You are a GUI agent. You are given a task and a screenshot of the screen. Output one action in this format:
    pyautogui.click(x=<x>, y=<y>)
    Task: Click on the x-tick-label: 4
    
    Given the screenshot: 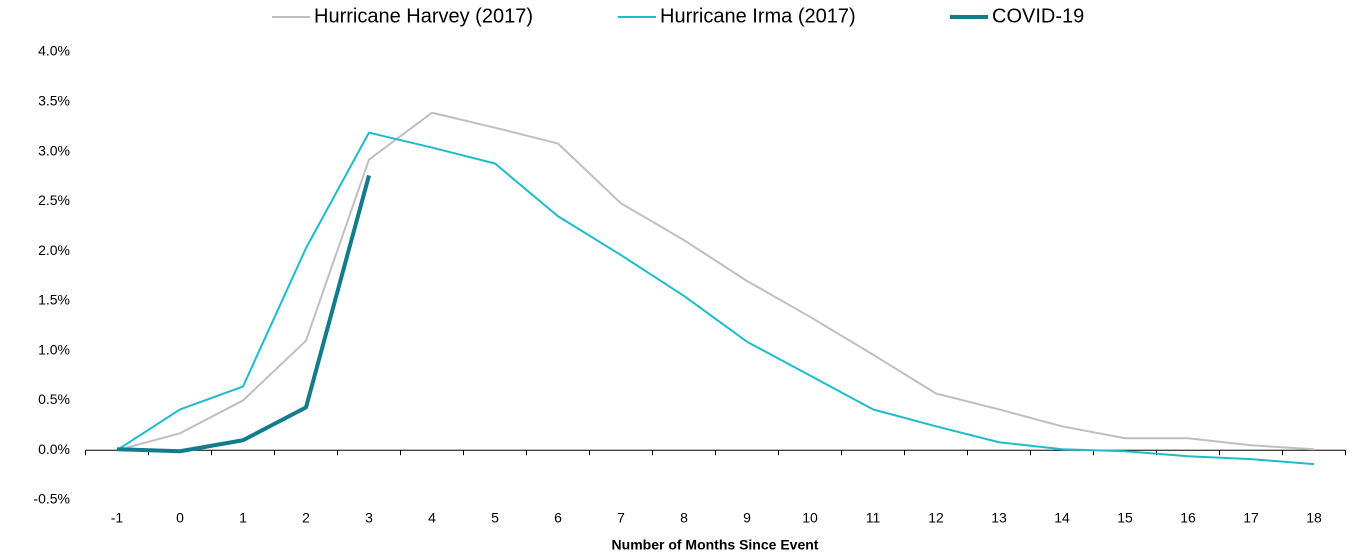 What is the action you would take?
    pyautogui.click(x=432, y=518)
    